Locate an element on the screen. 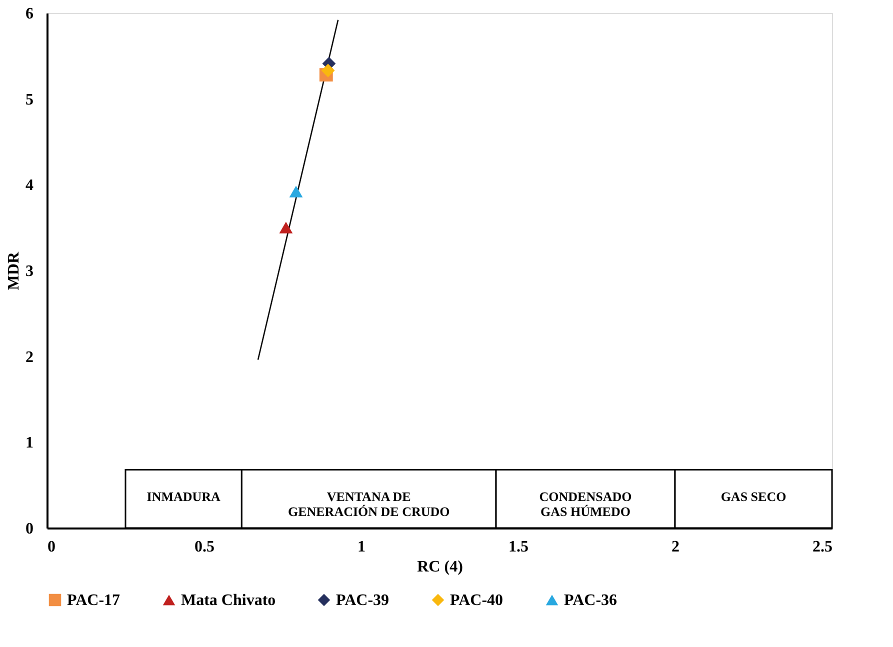 The image size is (893, 647). band-label: INMADURA is located at coordinates (184, 496).